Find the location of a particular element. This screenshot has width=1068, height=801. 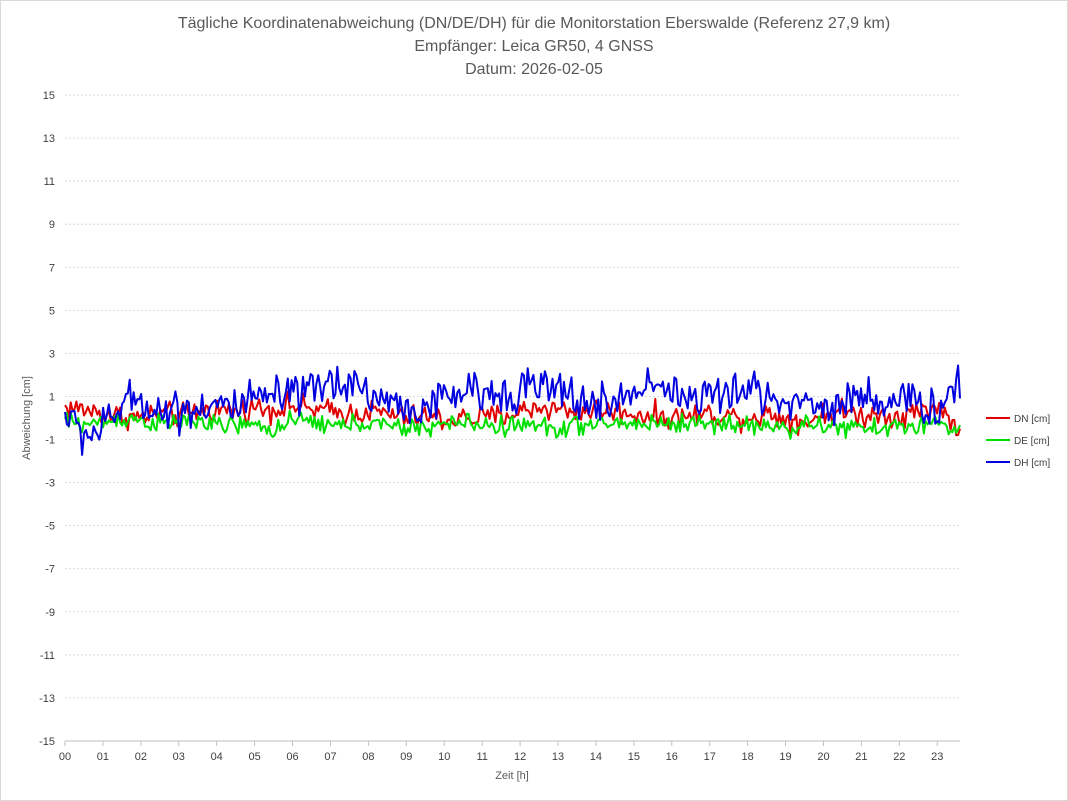

y-tick-label: -1 is located at coordinates (50, 441).